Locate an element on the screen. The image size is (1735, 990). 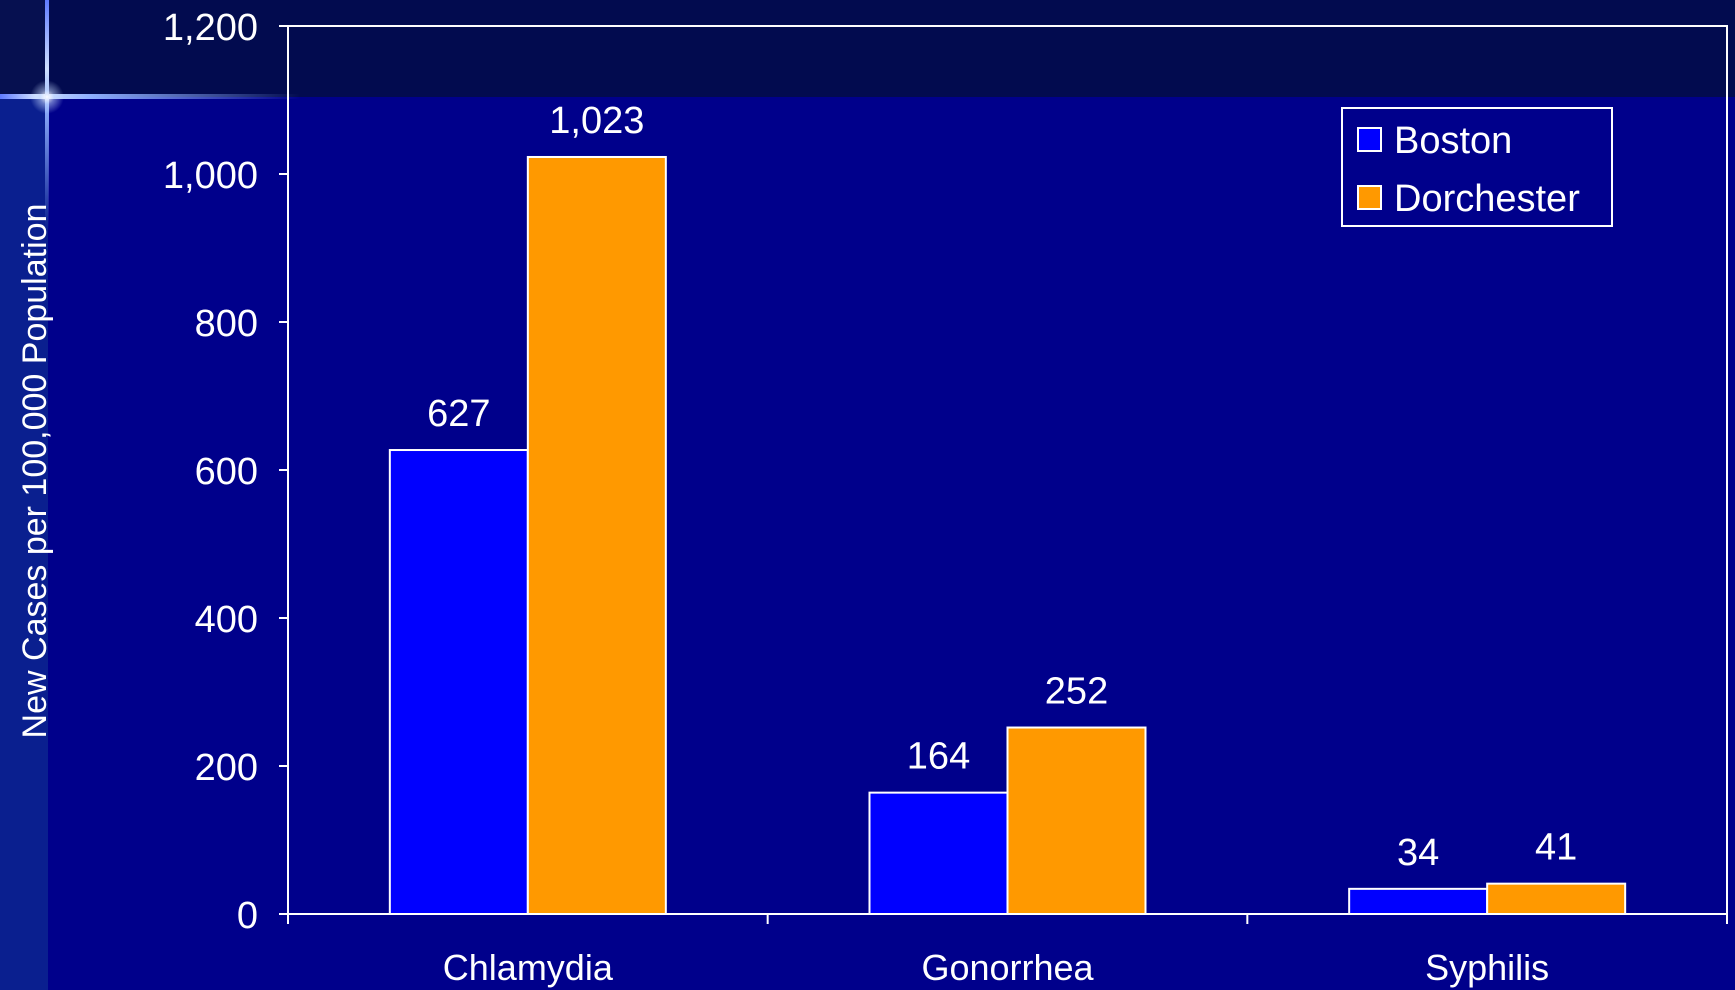
slide-header-band is located at coordinates (867, 48).